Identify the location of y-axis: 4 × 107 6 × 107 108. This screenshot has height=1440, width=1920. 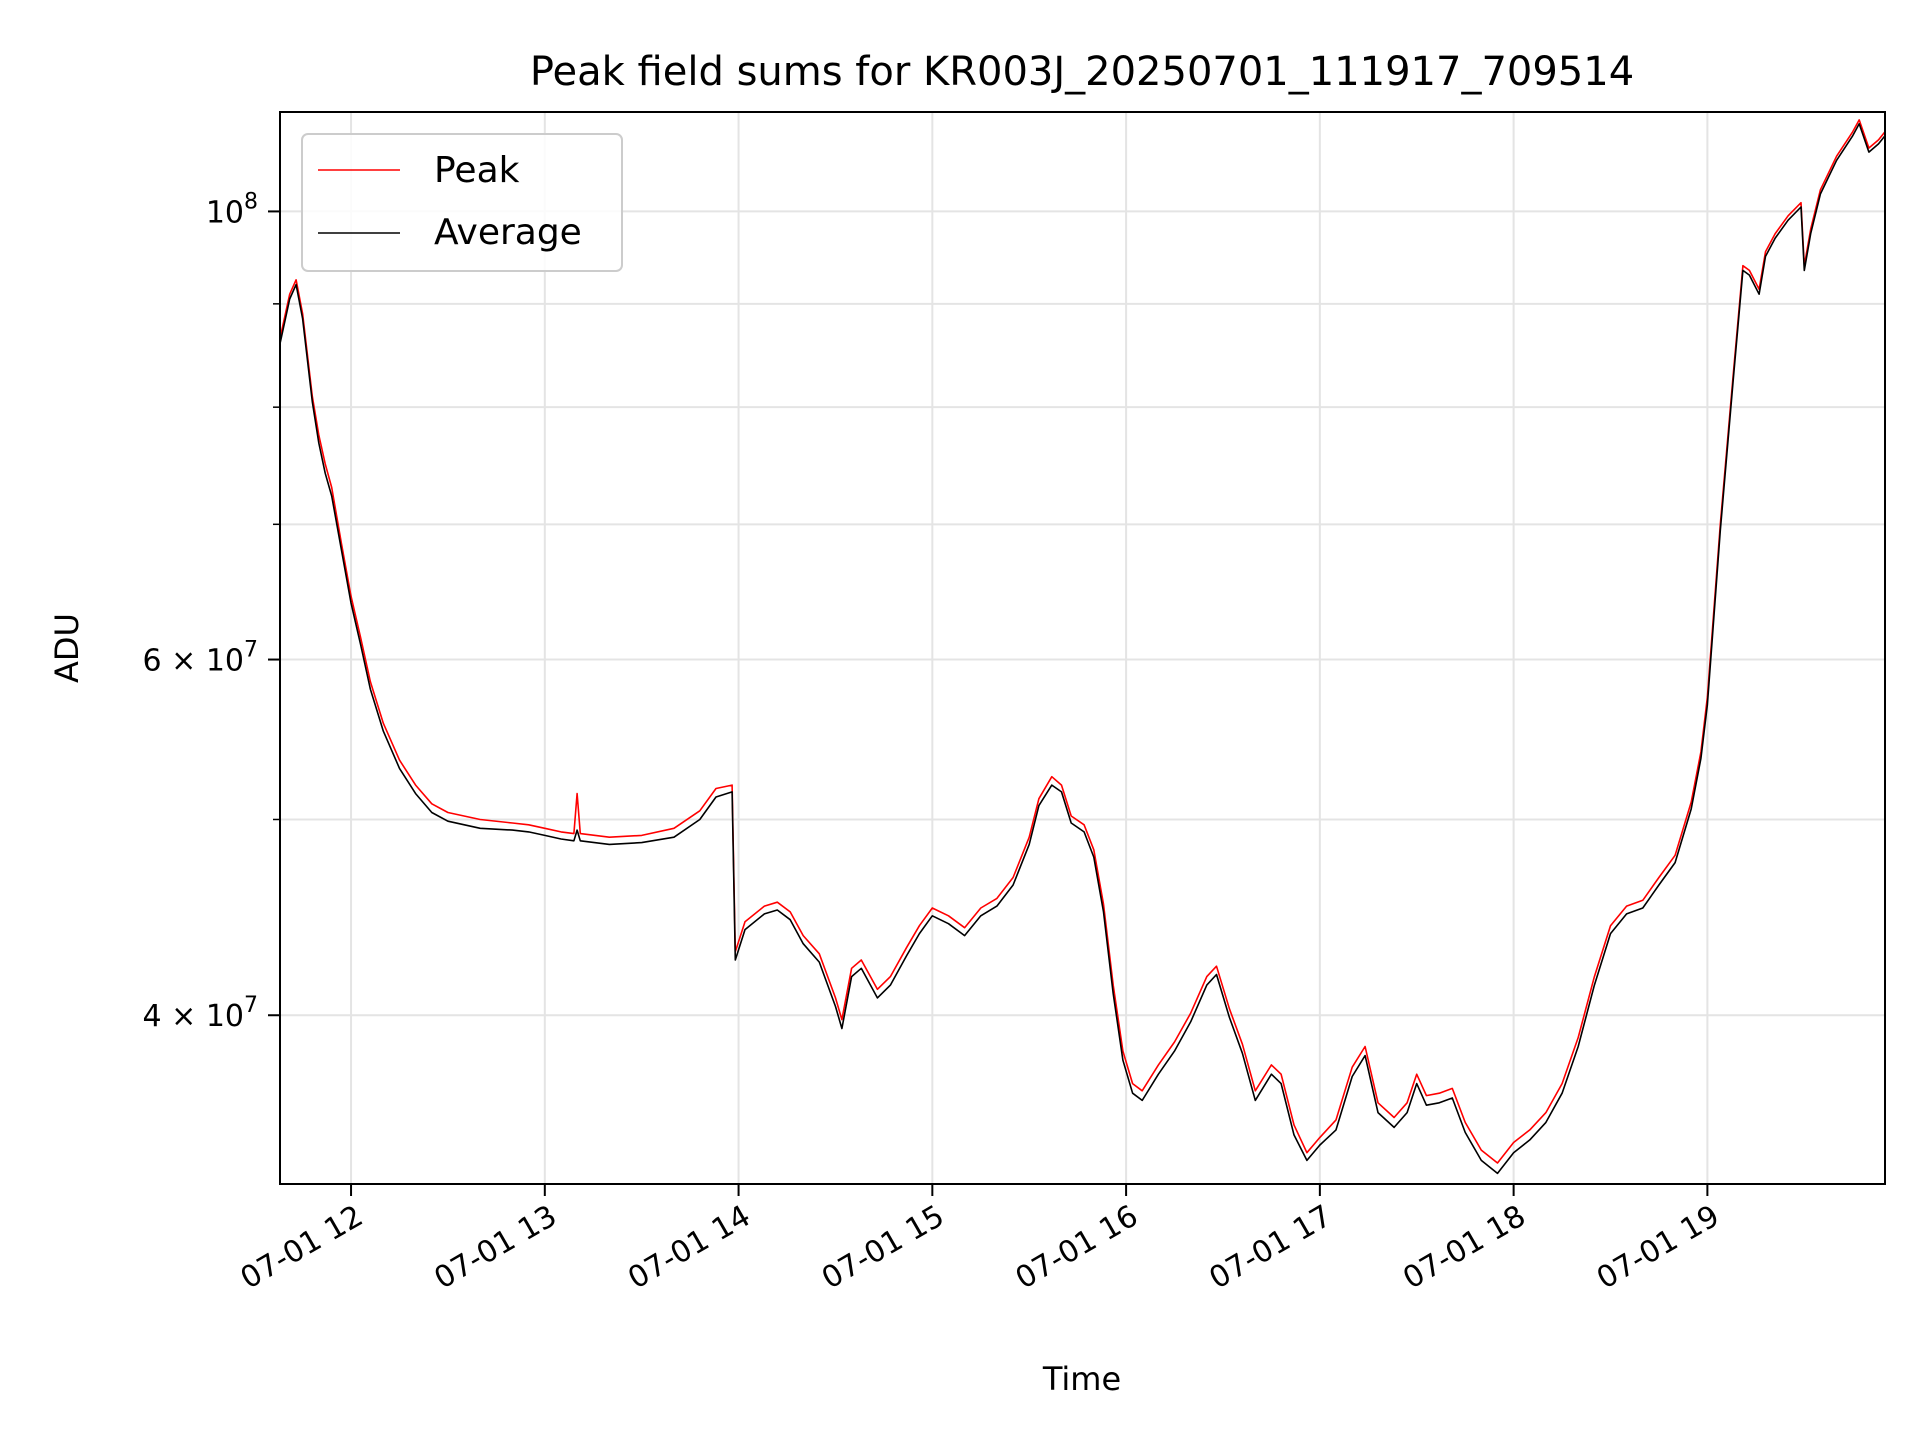
(211, 611).